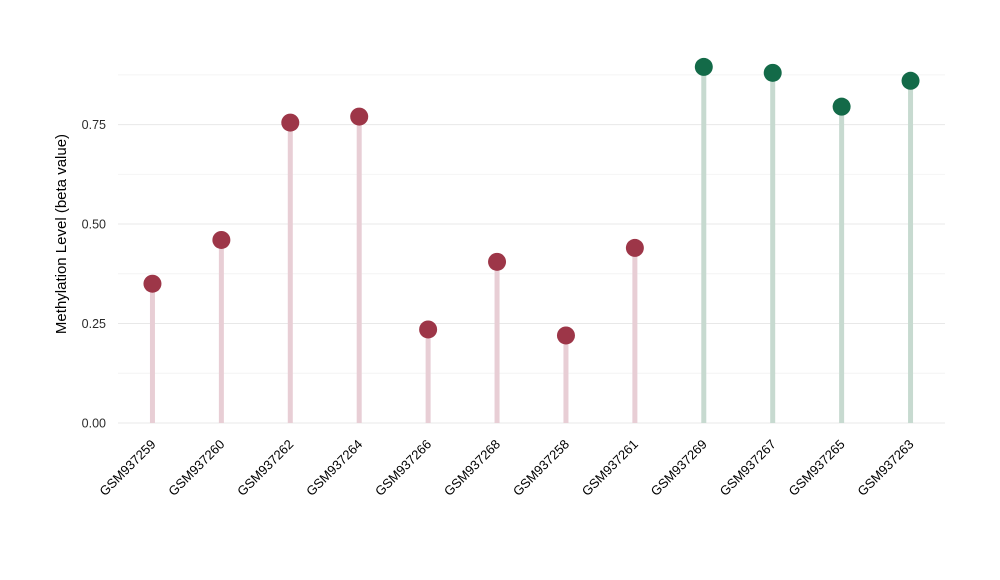 The image size is (1000, 580). I want to click on x-tick-label: GSM937264, so click(334, 468).